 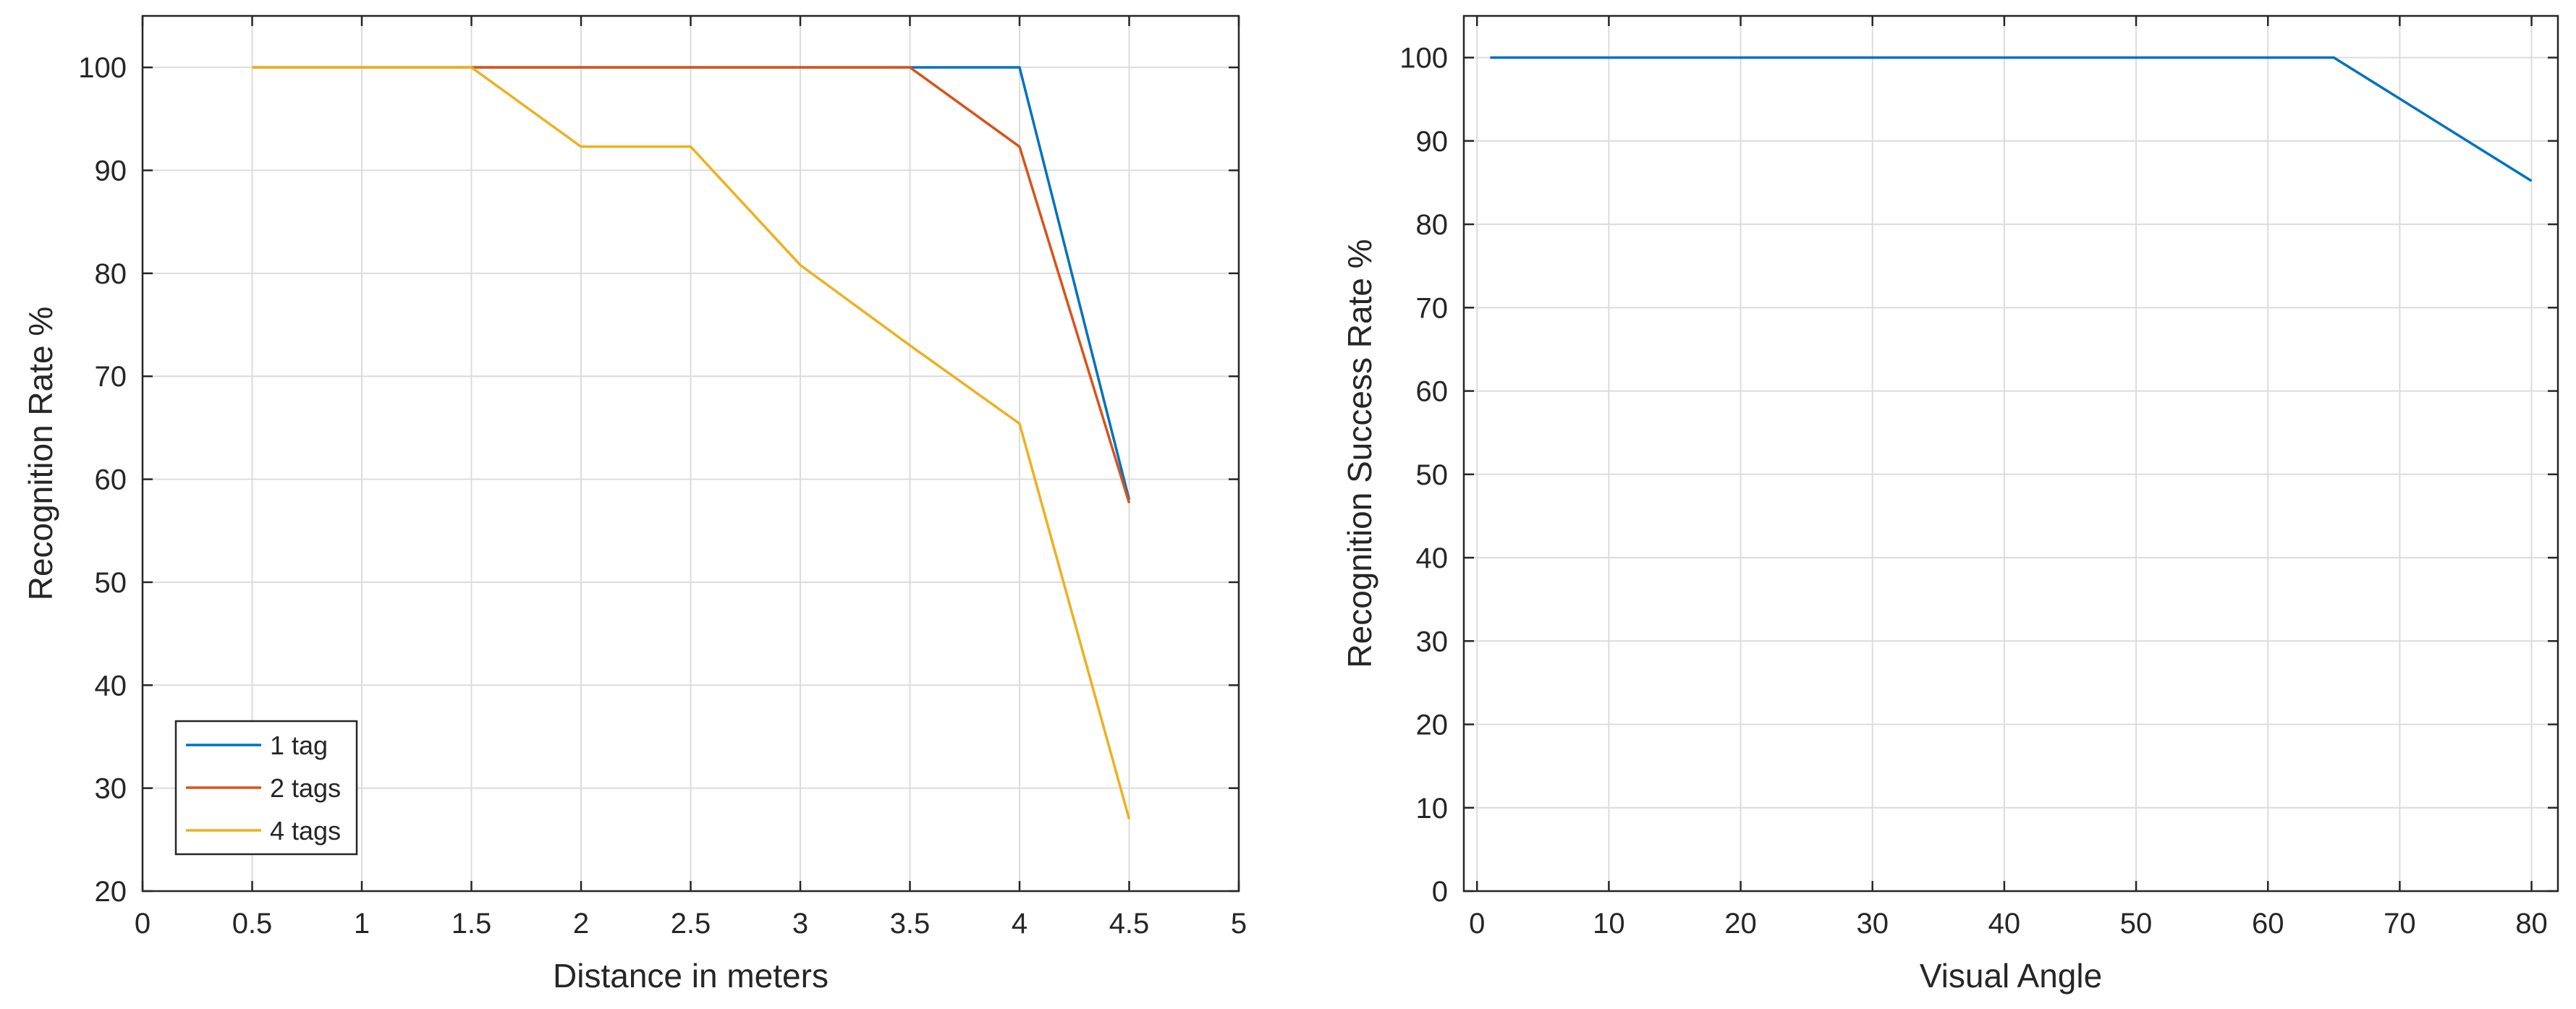 What do you see at coordinates (581, 924) in the screenshot?
I see `distance-chart-x-tick-label: 2` at bounding box center [581, 924].